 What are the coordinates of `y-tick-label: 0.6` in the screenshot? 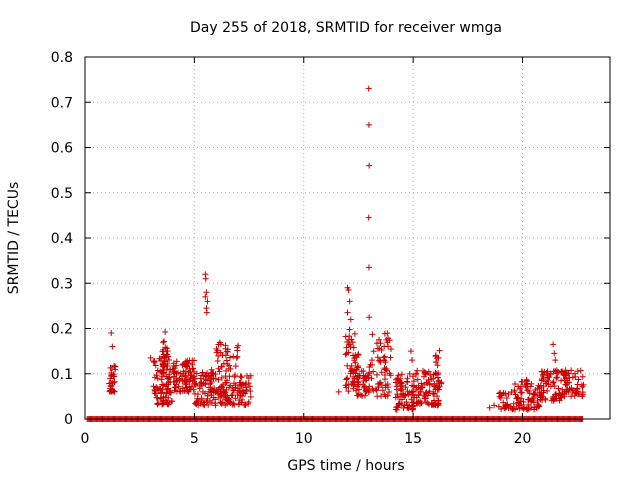 It's located at (62, 149).